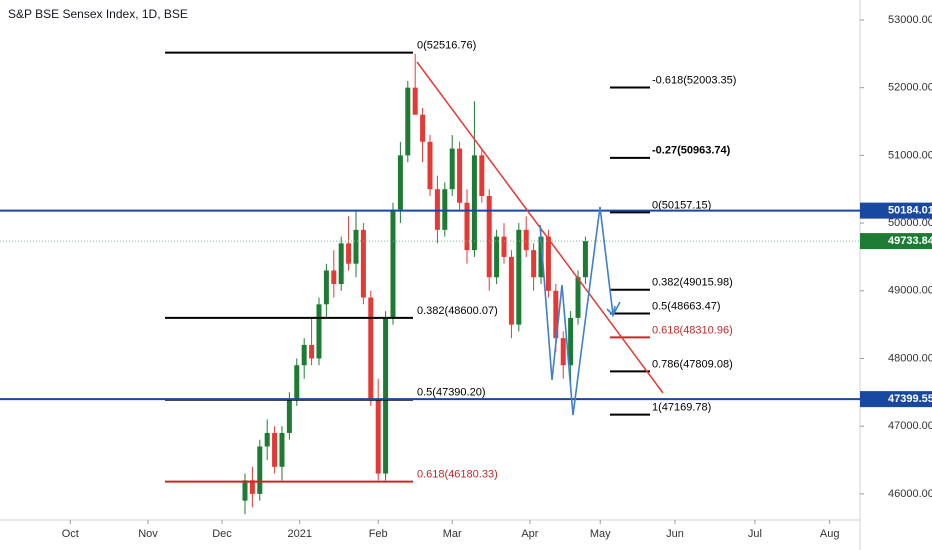  What do you see at coordinates (910, 211) in the screenshot?
I see `price-tag-label: 50184.01` at bounding box center [910, 211].